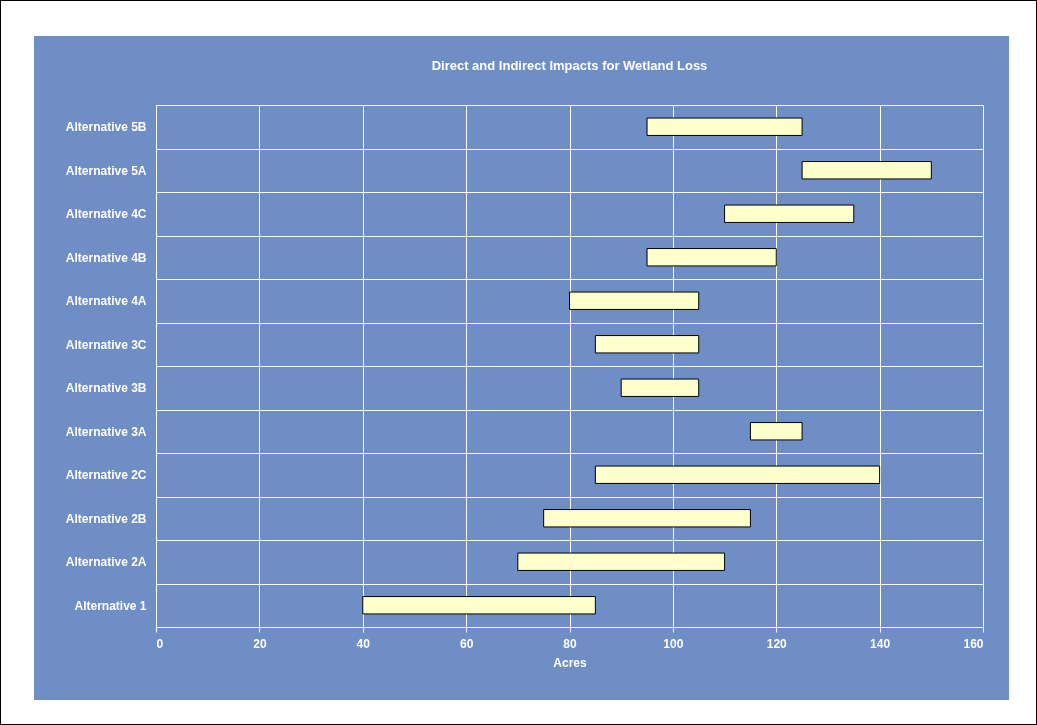 The width and height of the screenshot is (1037, 725). What do you see at coordinates (106, 170) in the screenshot?
I see `y-tick-label: Alternative 5A` at bounding box center [106, 170].